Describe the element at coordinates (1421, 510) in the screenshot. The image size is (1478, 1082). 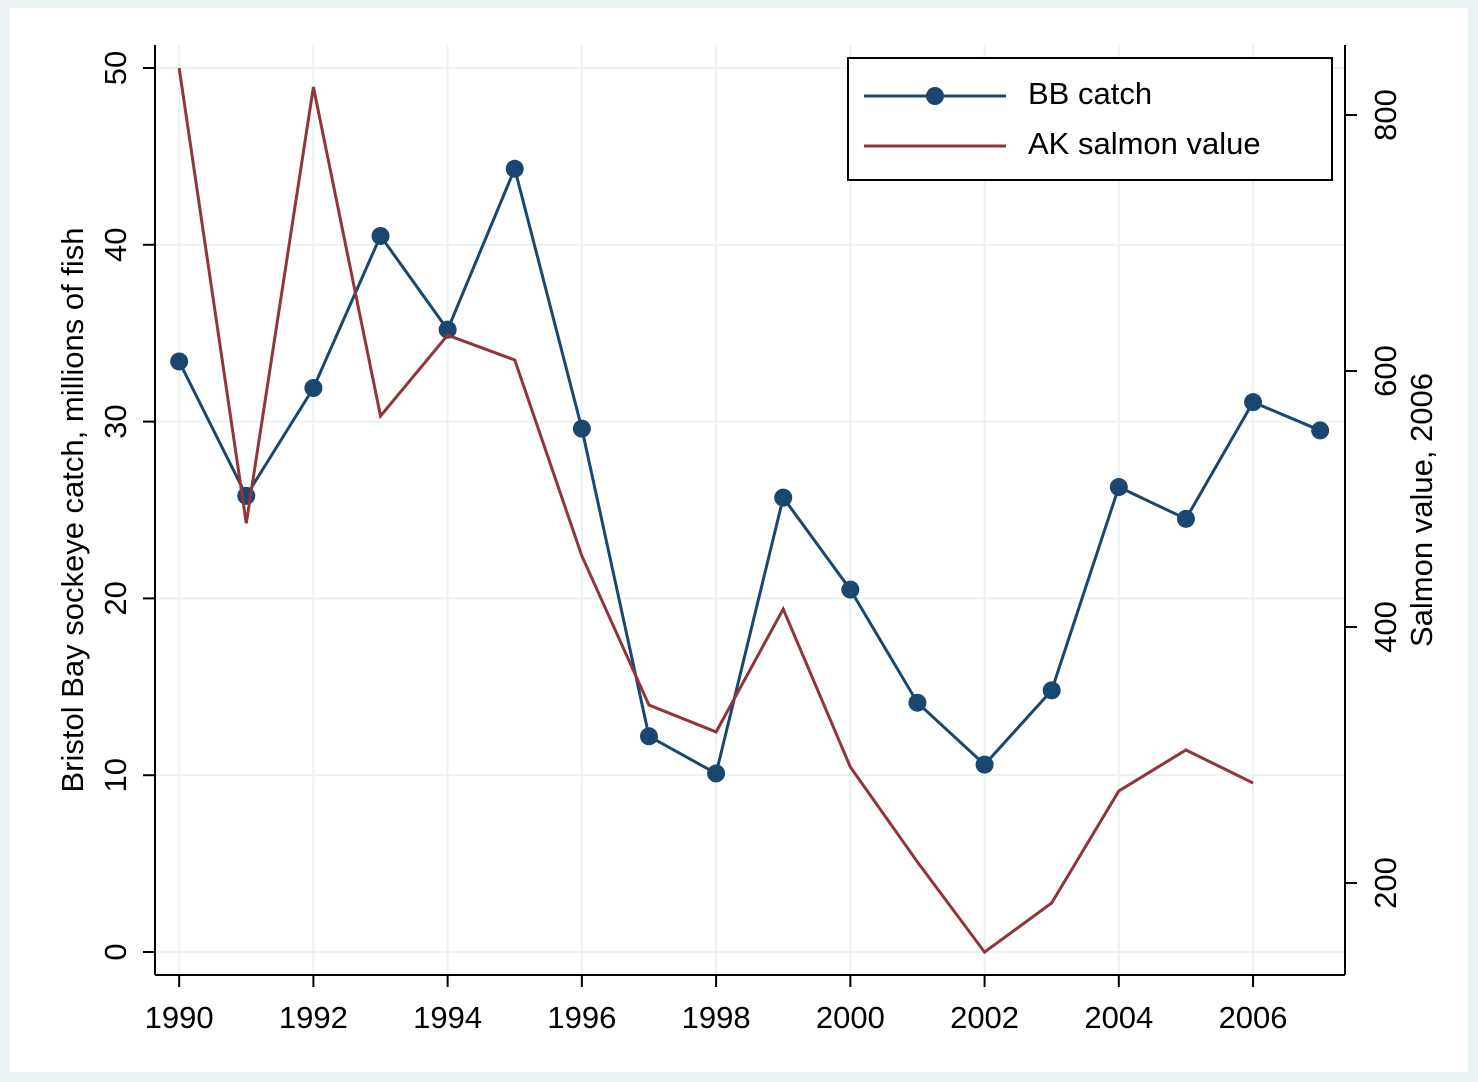
I see `y2-axis-title: Salmon value, 2006` at that location.